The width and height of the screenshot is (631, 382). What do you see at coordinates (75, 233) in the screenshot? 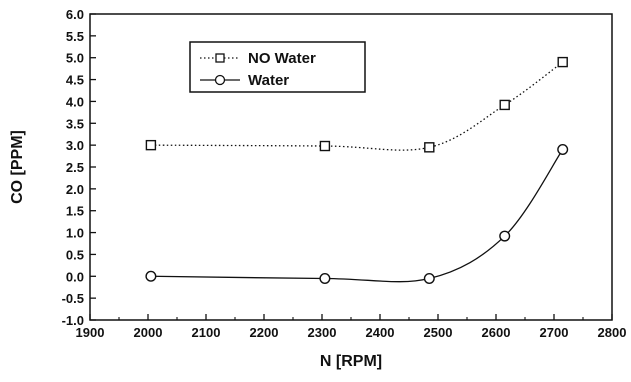
I see `y-tick-label: 1.0` at bounding box center [75, 233].